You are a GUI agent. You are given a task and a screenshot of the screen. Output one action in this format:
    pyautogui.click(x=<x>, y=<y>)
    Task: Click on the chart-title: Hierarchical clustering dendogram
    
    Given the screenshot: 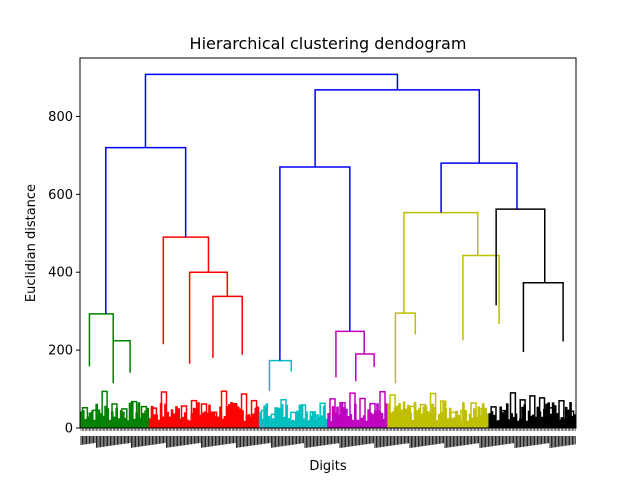 What is the action you would take?
    pyautogui.click(x=328, y=43)
    